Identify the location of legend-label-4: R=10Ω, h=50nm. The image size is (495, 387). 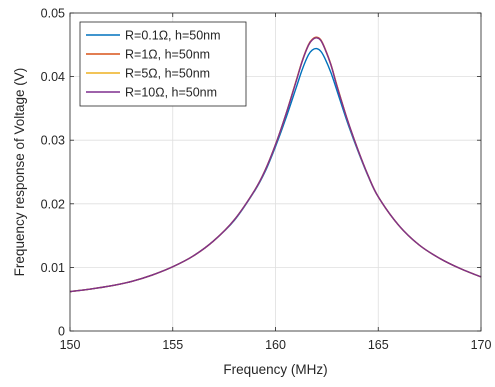
(171, 93).